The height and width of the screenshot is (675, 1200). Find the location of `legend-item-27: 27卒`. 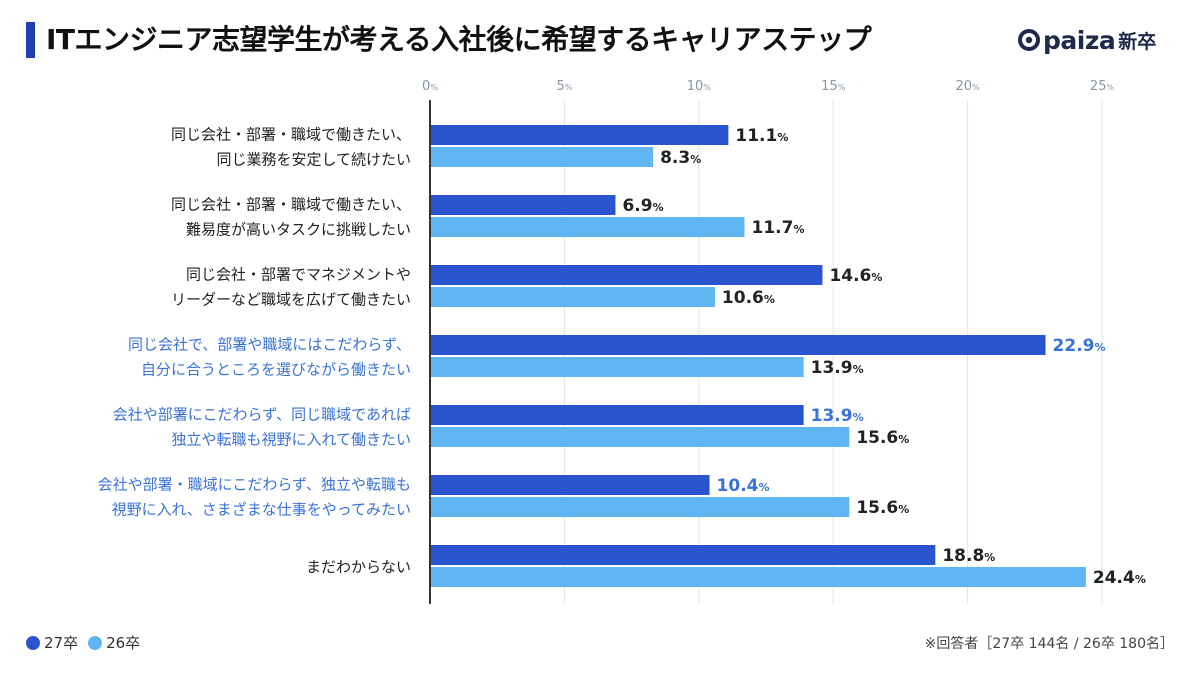

legend-item-27: 27卒 is located at coordinates (52, 642).